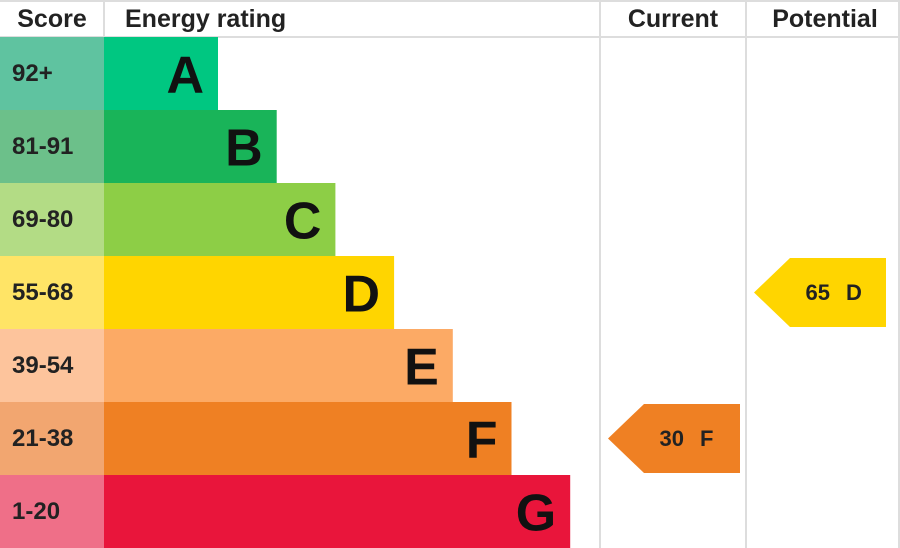 This screenshot has height=548, width=900. I want to click on current-arrow, so click(674, 438).